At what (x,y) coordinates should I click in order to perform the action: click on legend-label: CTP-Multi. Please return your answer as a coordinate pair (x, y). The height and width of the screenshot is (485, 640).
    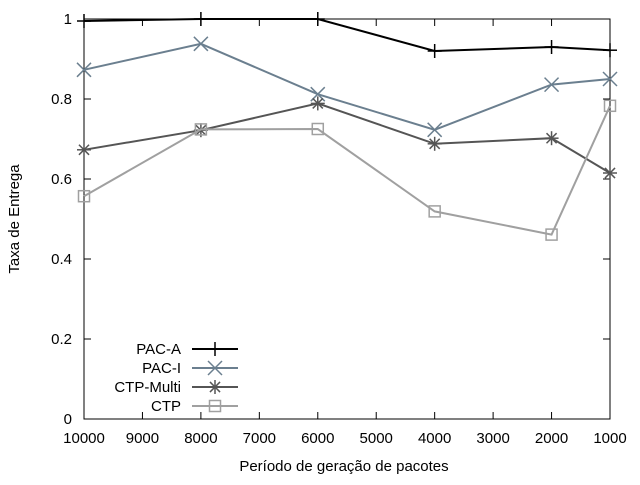
    Looking at the image, I should click on (147, 387).